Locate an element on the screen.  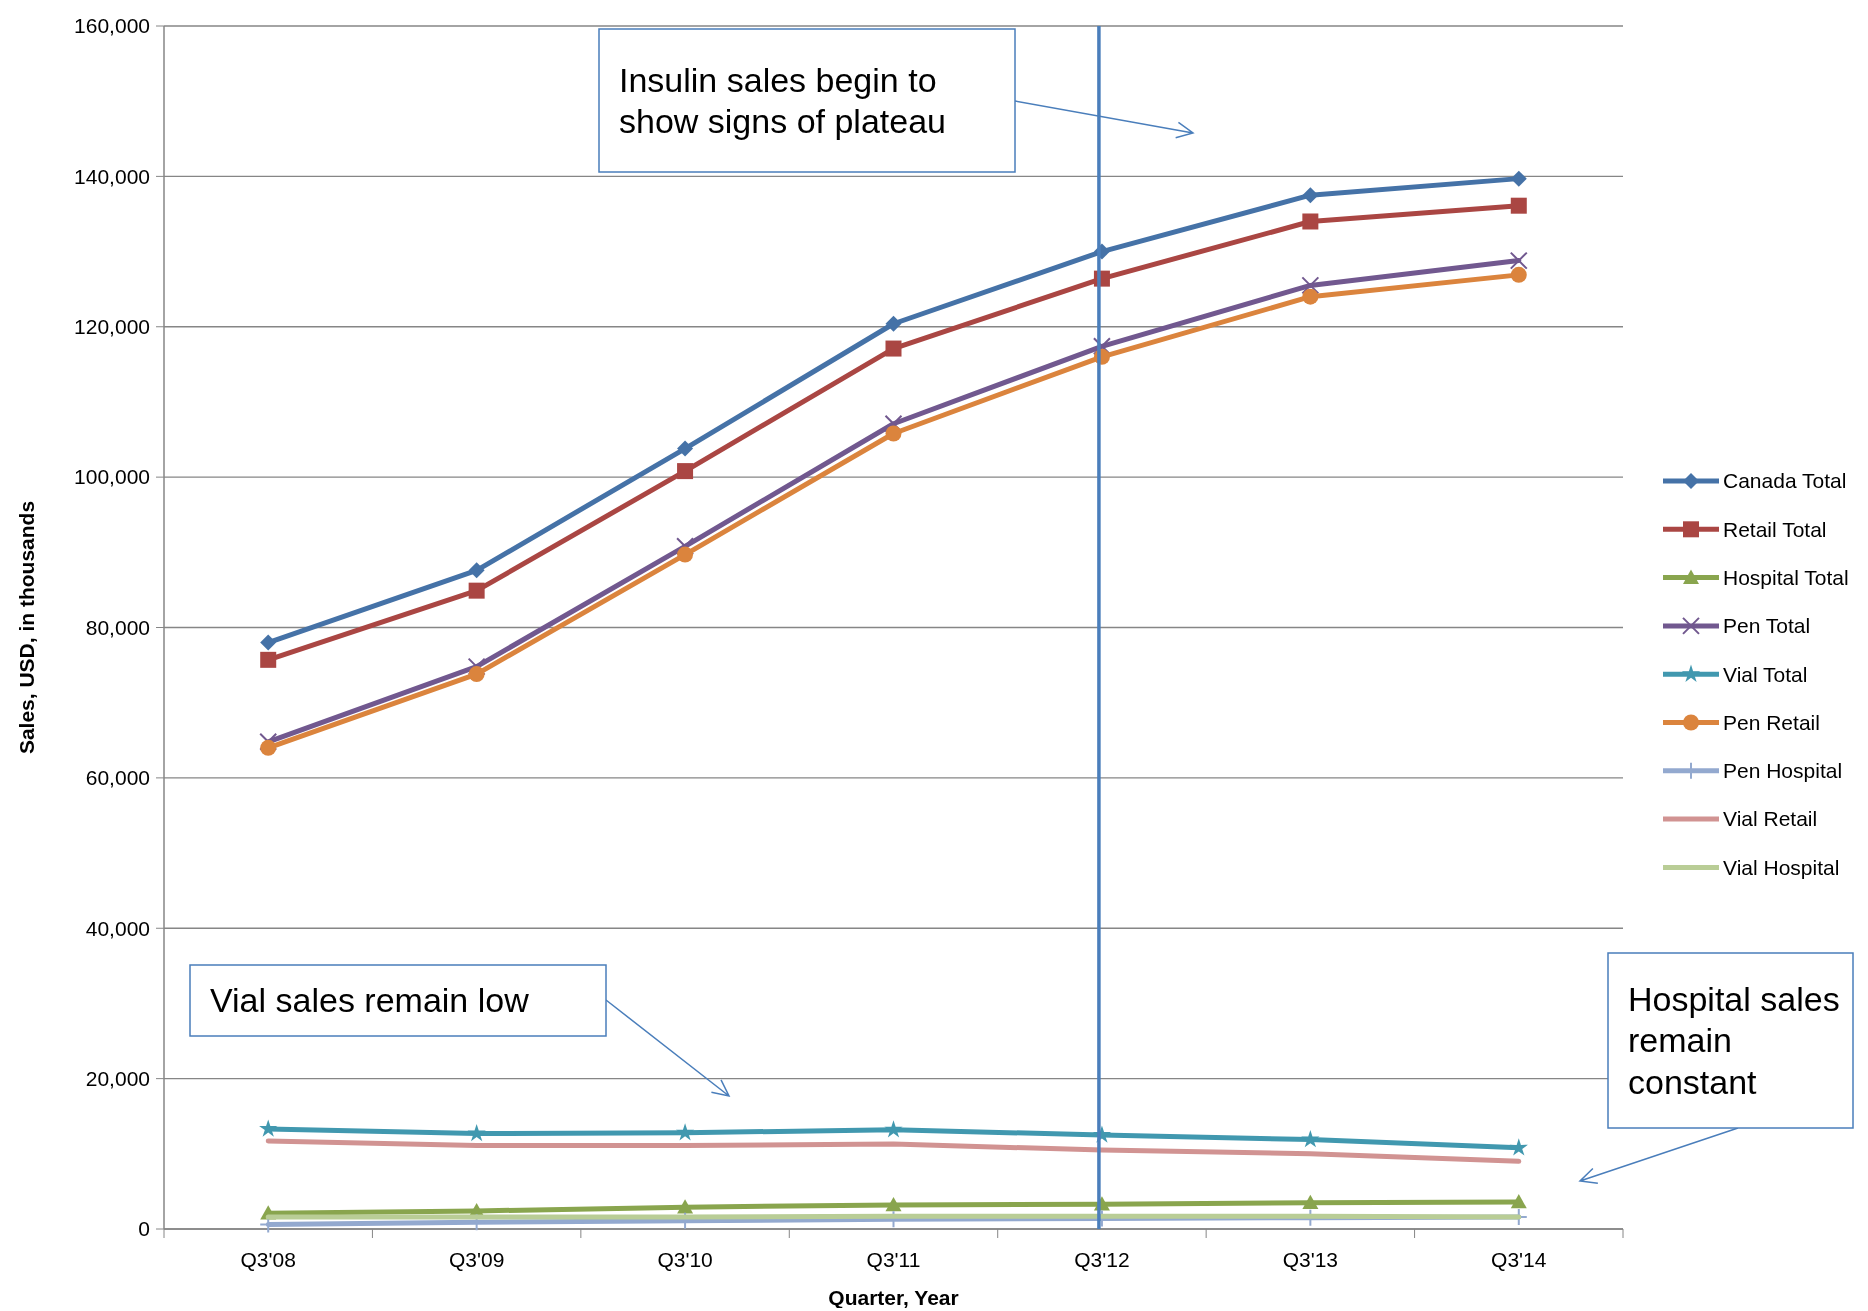
y-axis-title: Sales, USD, in thousands is located at coordinates (26, 627).